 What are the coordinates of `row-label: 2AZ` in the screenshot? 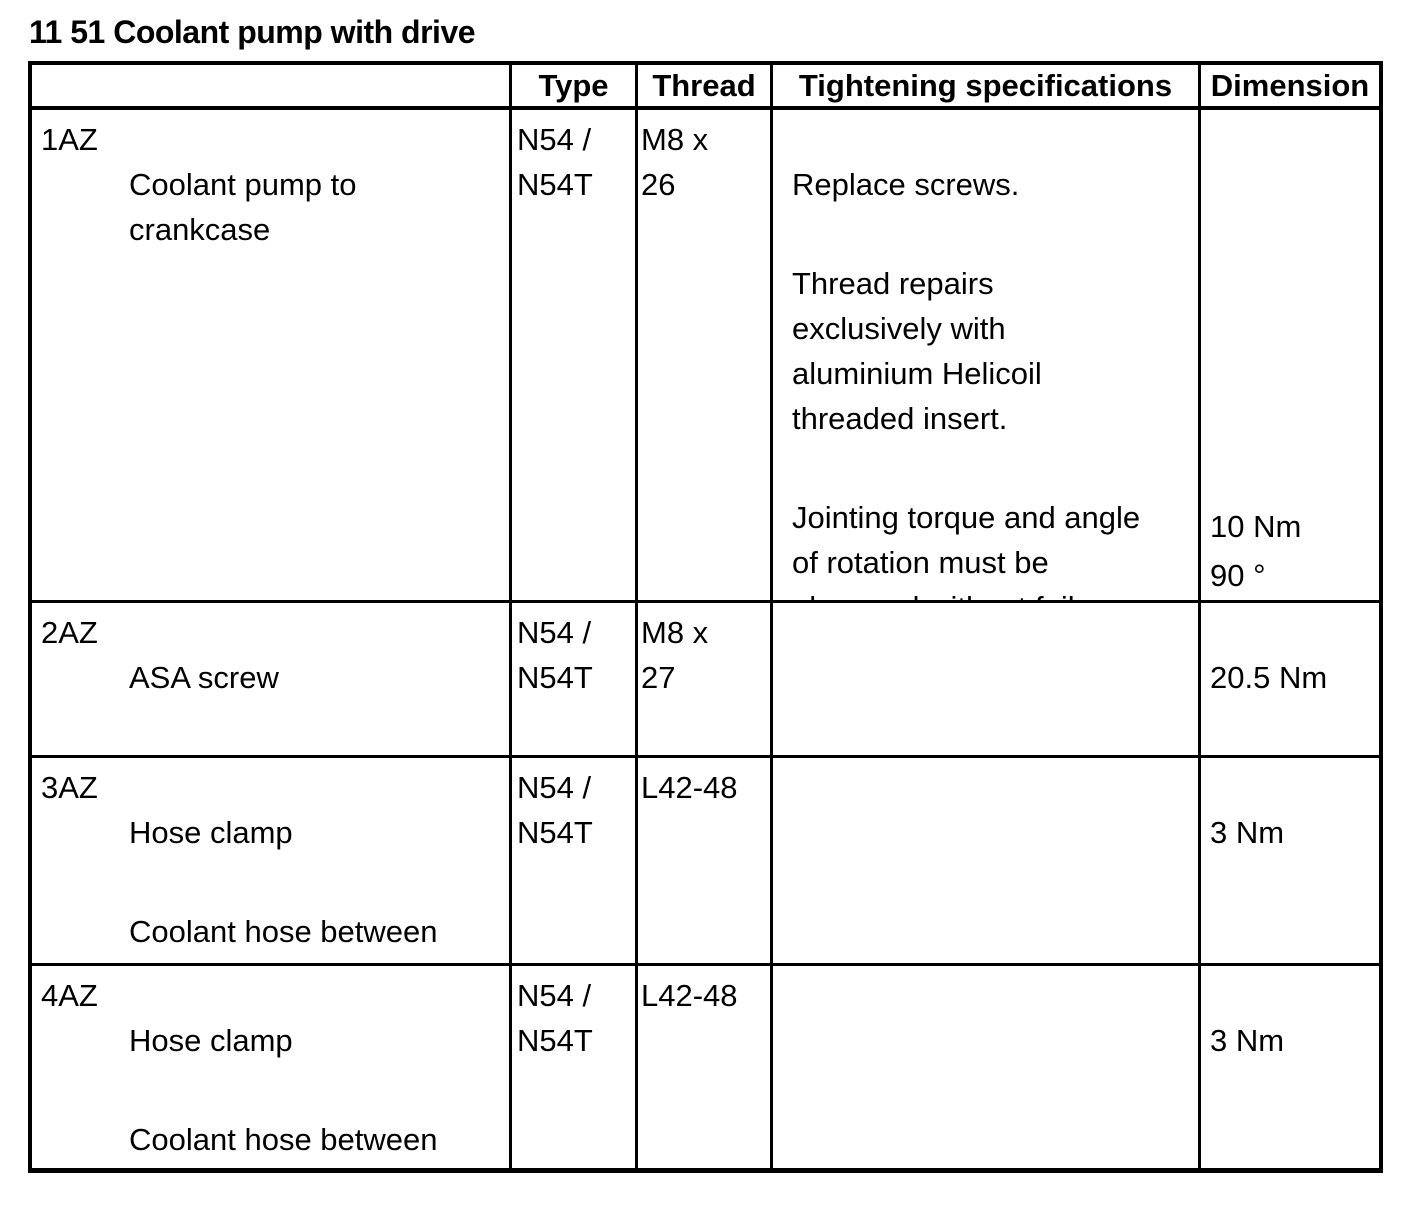 It's located at (69, 632).